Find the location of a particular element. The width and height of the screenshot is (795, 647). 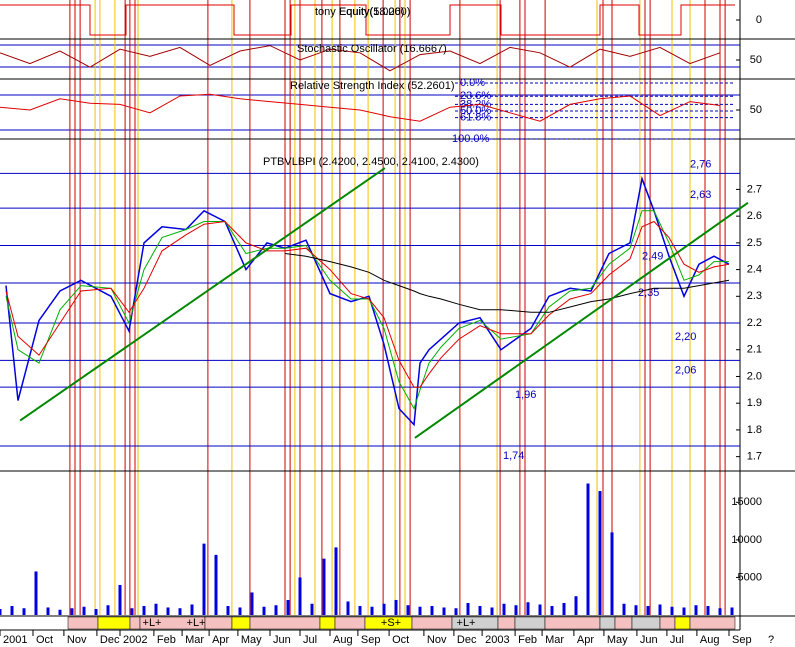

x-tick-label: Apr is located at coordinates (220, 640).